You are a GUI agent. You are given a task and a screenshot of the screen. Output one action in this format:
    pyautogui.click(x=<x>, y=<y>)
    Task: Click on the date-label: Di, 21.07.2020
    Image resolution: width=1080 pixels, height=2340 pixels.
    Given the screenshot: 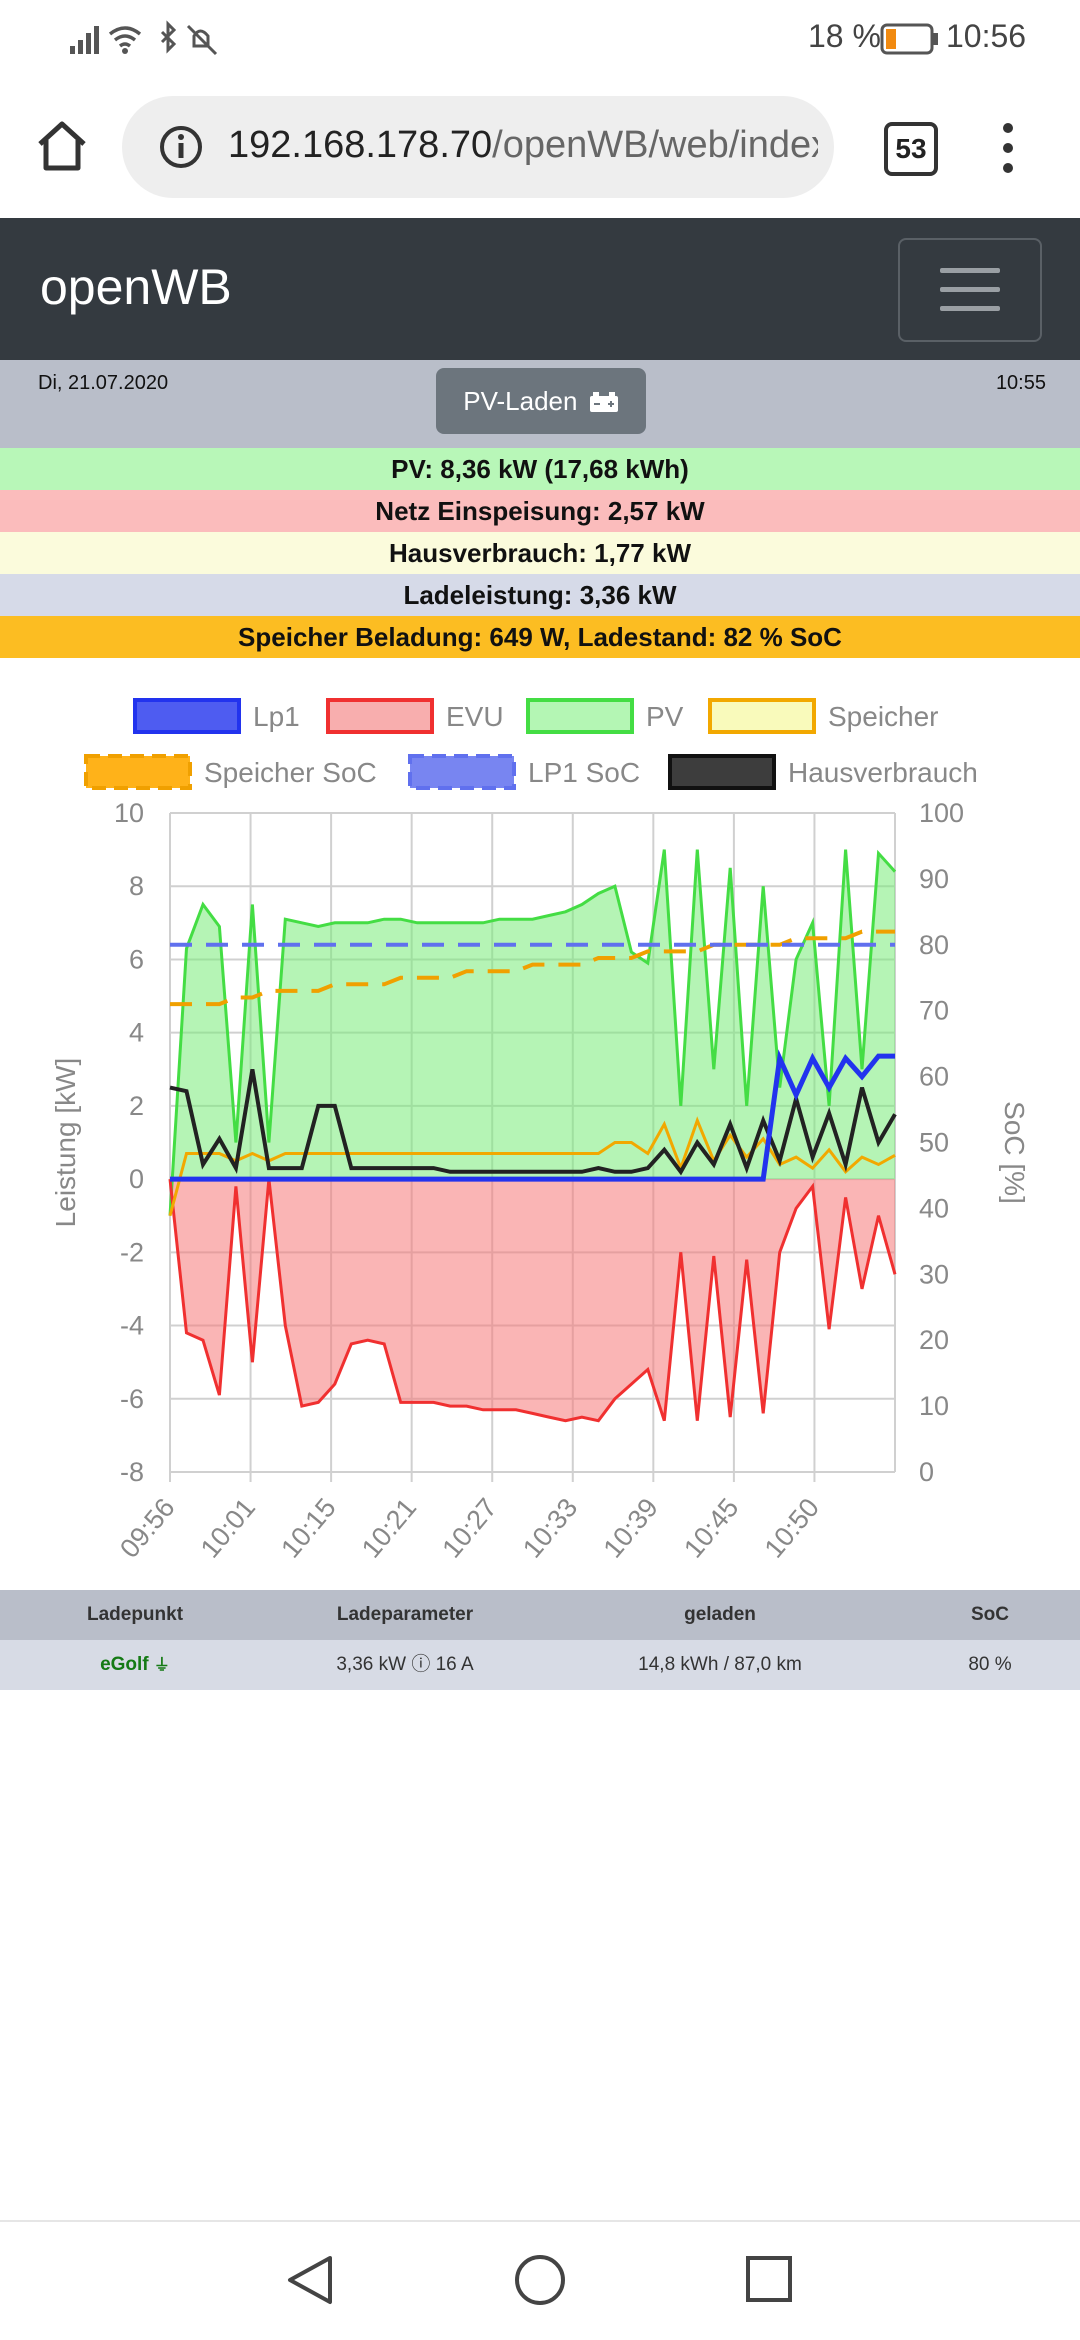 What is the action you would take?
    pyautogui.click(x=103, y=383)
    